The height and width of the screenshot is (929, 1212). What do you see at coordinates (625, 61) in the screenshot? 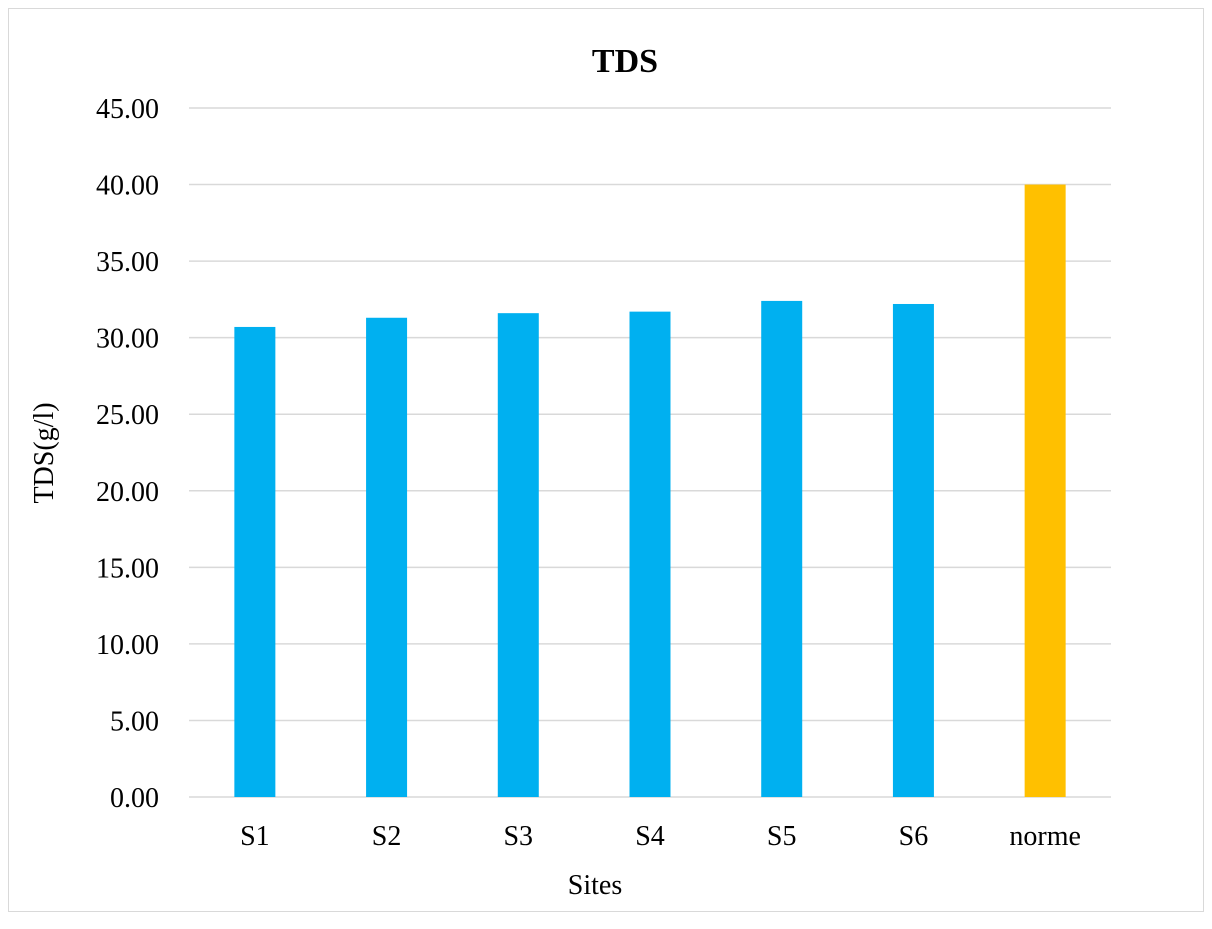
I see `chart-title: TDS` at bounding box center [625, 61].